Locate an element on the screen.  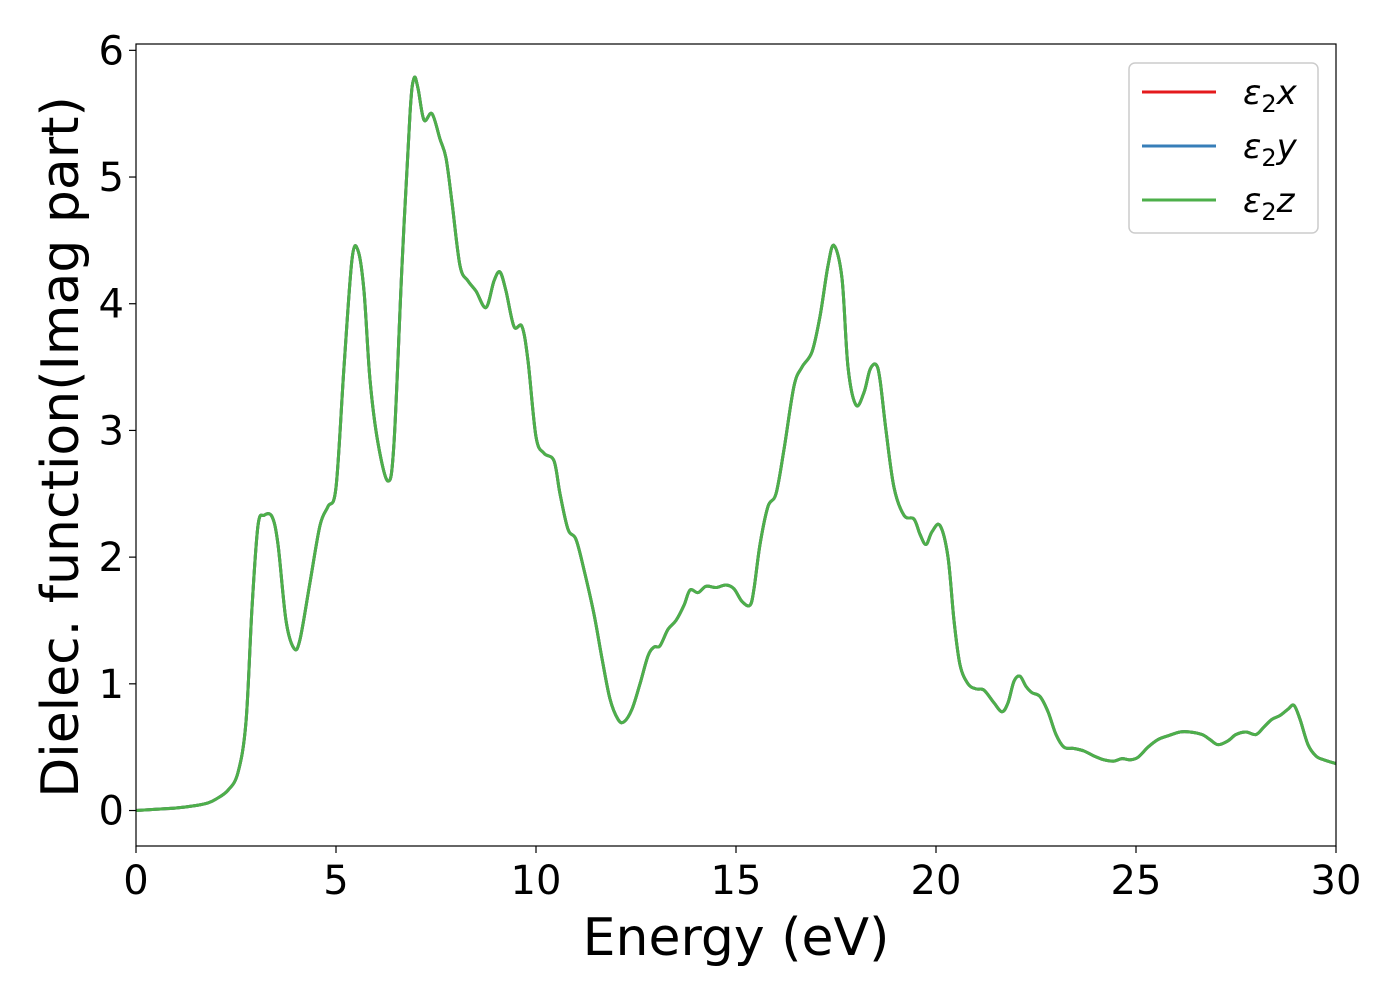
y-tick-label: 3 is located at coordinates (111, 431).